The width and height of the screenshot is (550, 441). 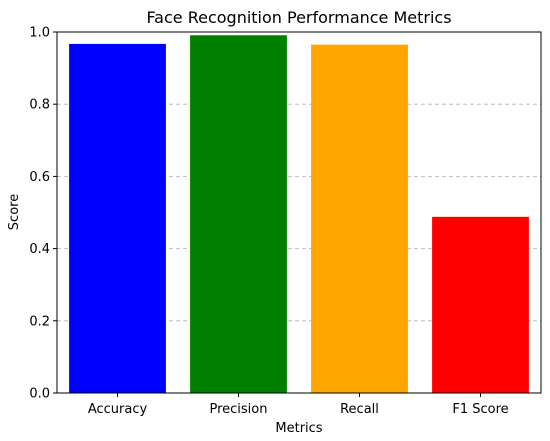 I want to click on x-axis-label: Metrics, so click(x=298, y=428).